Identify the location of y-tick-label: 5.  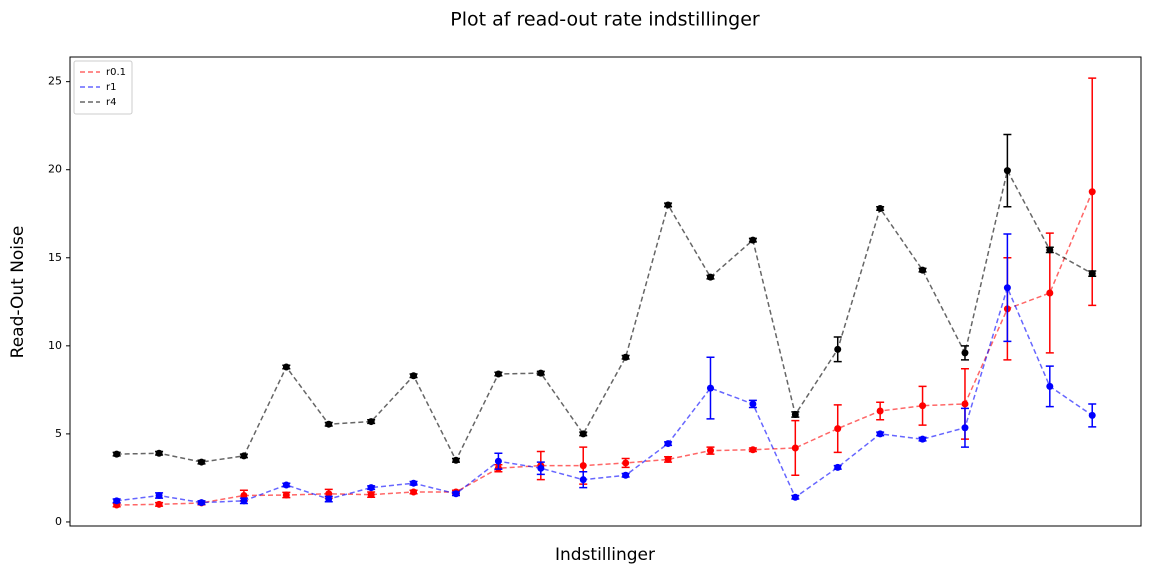
(58, 433).